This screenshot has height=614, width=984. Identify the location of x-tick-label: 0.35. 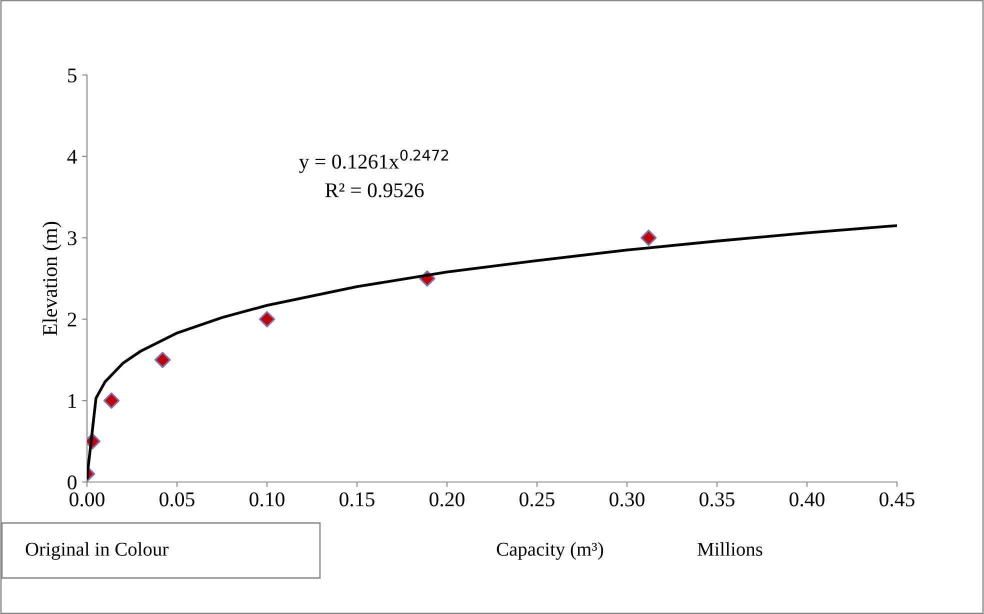
(717, 499).